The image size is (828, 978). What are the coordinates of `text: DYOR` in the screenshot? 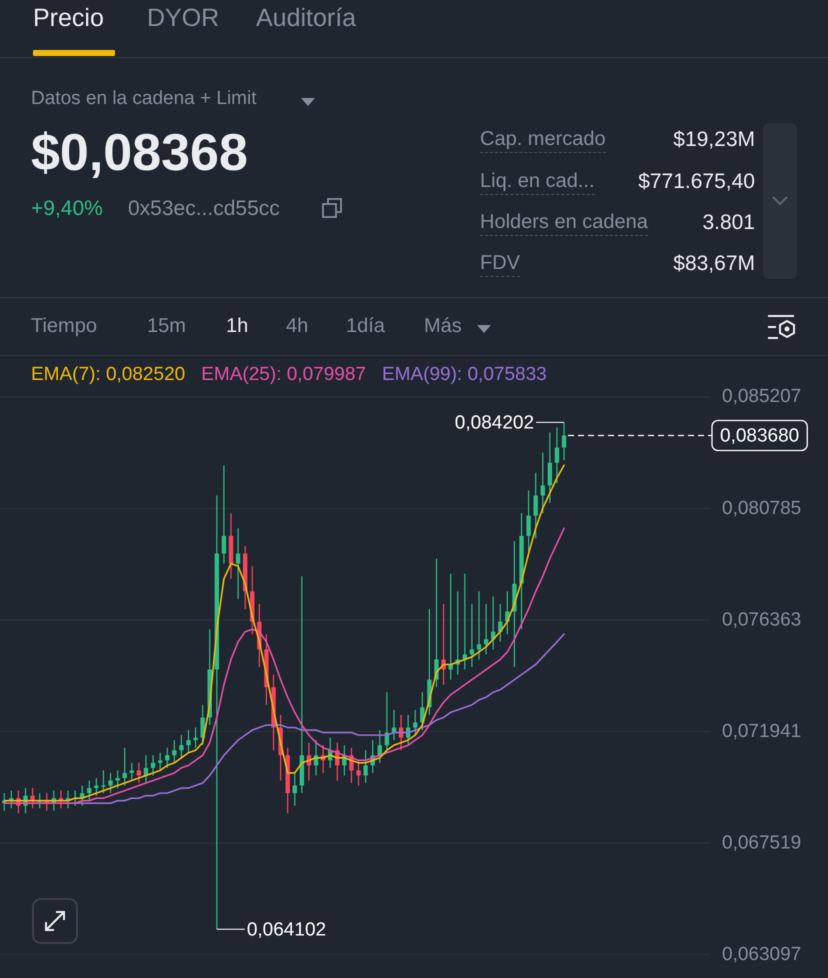 It's located at (183, 18).